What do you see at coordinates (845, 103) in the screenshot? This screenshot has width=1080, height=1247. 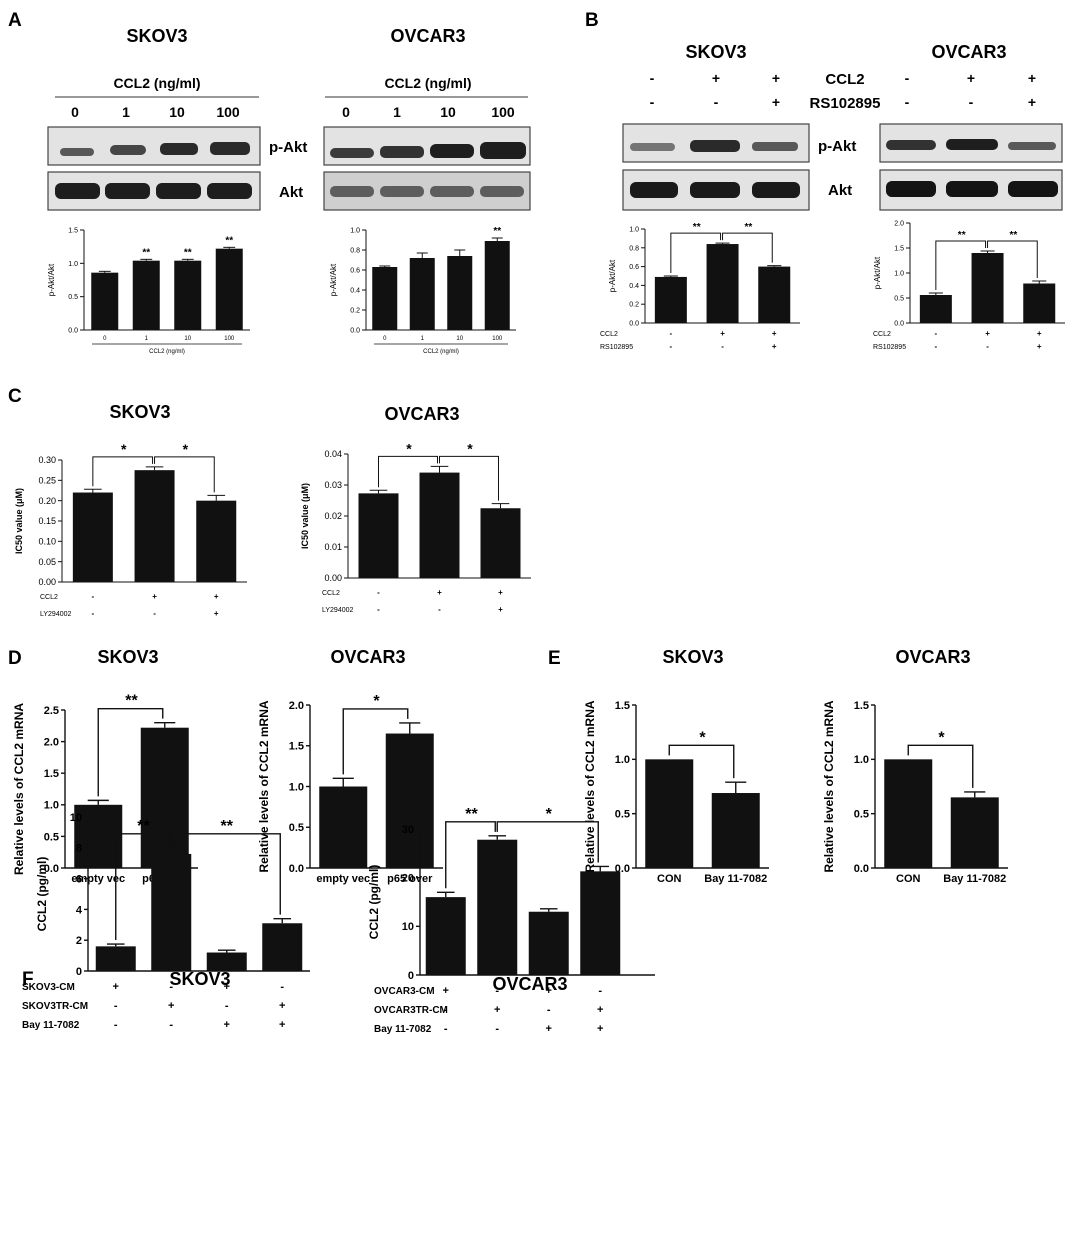 I see `blot-b-rs102895-label: RS102895` at bounding box center [845, 103].